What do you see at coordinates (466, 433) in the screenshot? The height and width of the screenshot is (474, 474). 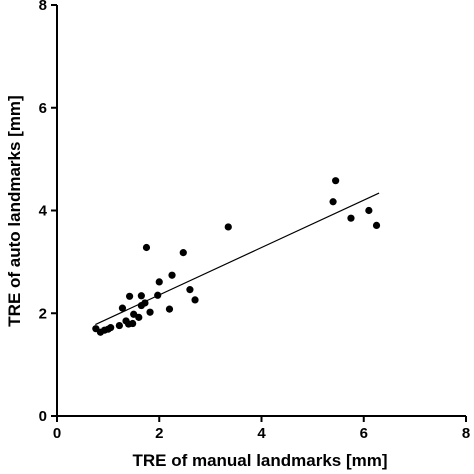 I see `x-tick-label: 8` at bounding box center [466, 433].